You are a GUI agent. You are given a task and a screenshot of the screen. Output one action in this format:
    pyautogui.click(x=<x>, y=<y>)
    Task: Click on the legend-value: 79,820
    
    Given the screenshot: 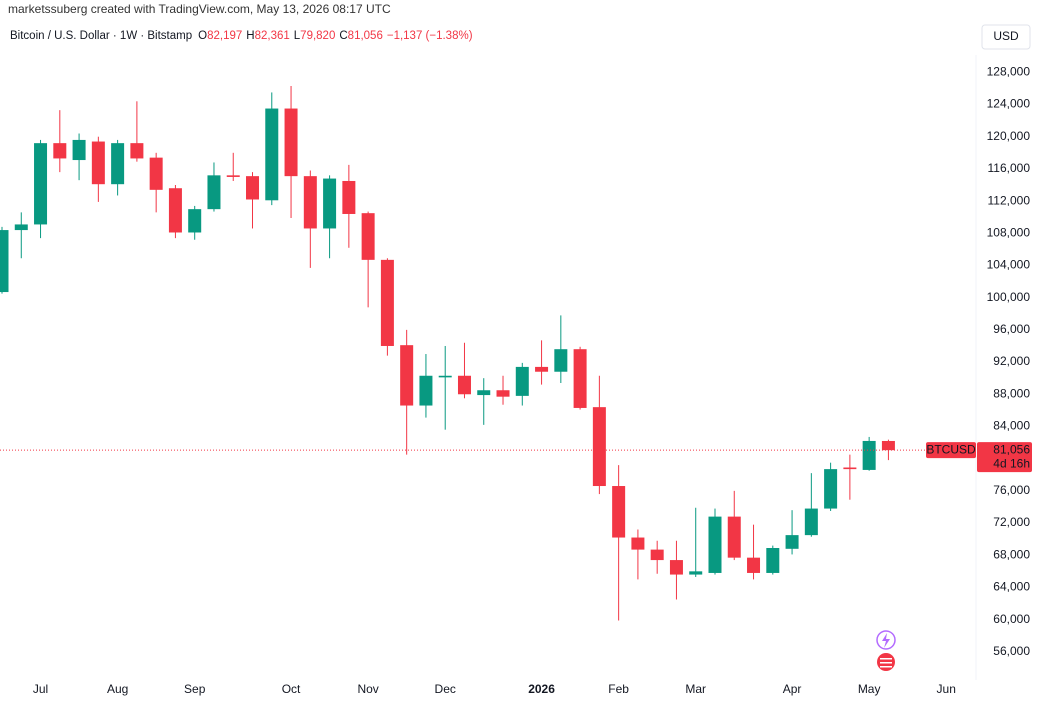 What is the action you would take?
    pyautogui.click(x=317, y=36)
    